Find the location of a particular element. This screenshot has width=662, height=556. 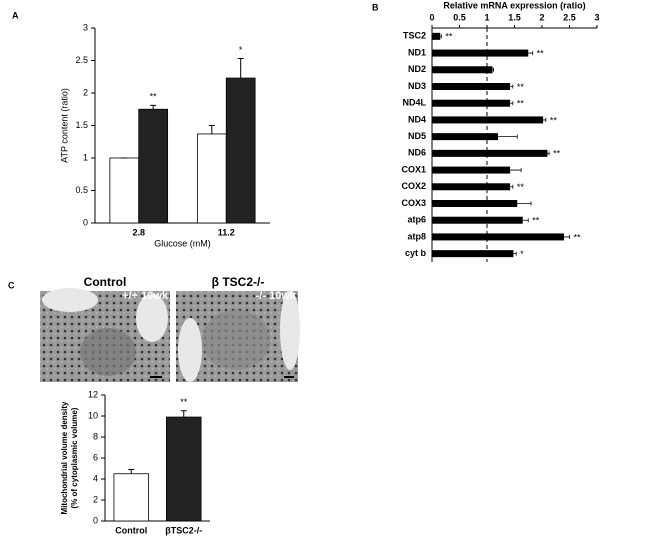

y-tick-label: 4 is located at coordinates (95, 478).